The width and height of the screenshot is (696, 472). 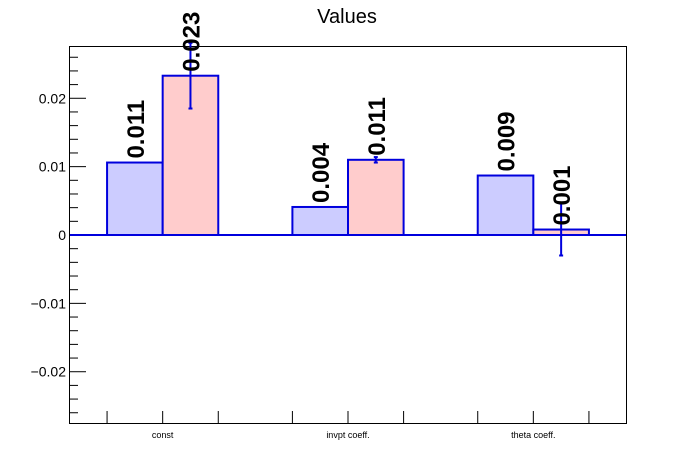 I want to click on y-tick-label: 0.02, so click(x=52, y=98).